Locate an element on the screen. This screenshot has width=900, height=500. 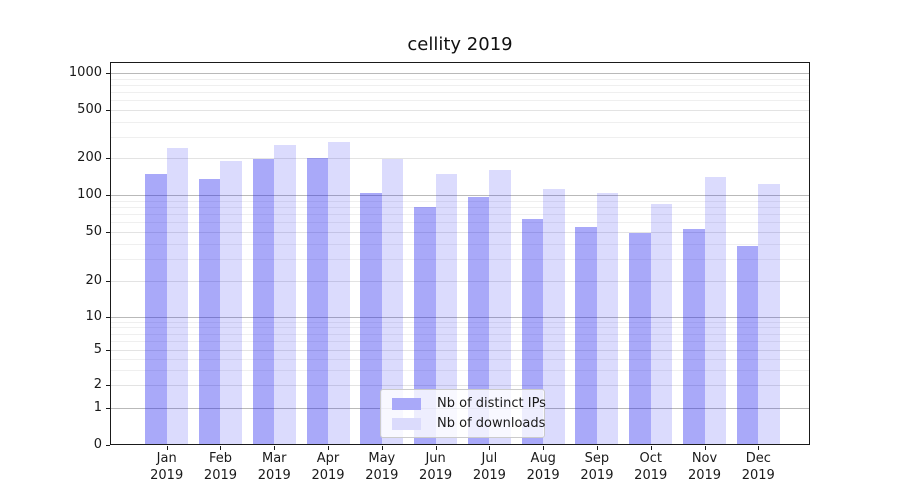
y-tick-label: 5 is located at coordinates (97, 349).